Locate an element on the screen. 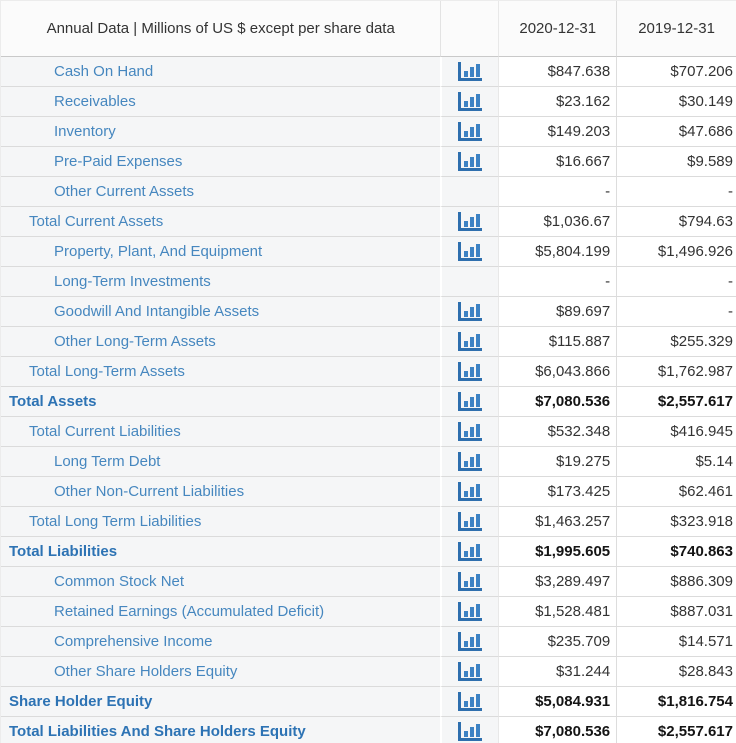 The width and height of the screenshot is (736, 743). value-2019-12-31: $5.14 is located at coordinates (676, 462).